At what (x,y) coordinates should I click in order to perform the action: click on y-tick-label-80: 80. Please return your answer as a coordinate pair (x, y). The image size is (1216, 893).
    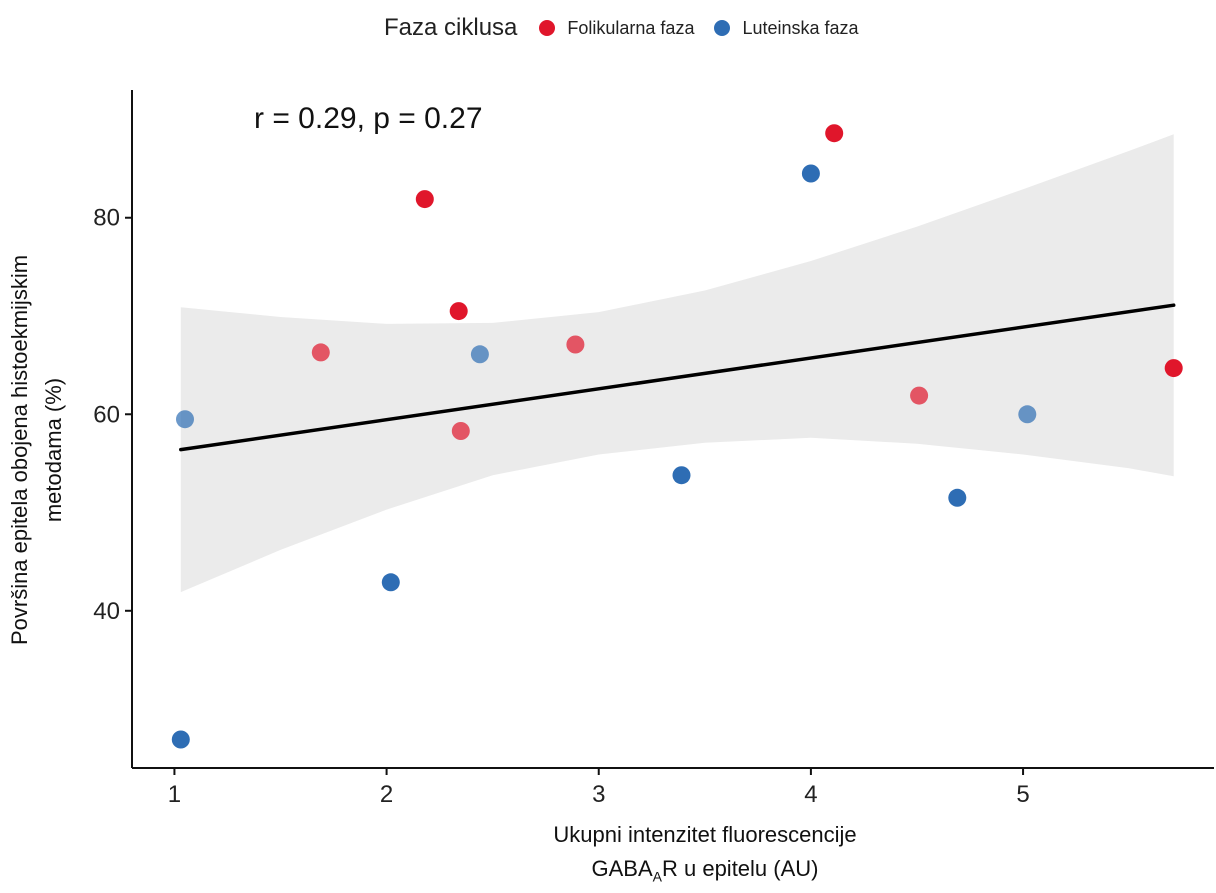
    Looking at the image, I should click on (106, 218).